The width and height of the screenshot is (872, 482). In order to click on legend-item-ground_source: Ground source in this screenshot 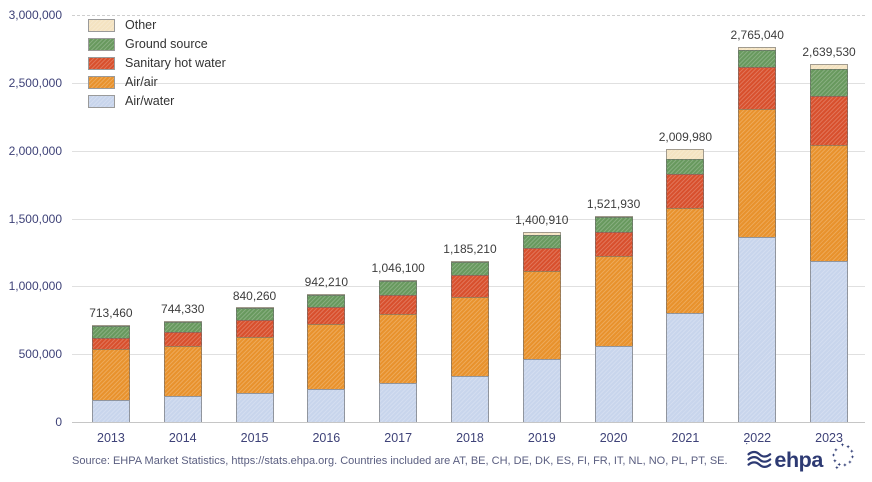, I will do `click(157, 44)`.